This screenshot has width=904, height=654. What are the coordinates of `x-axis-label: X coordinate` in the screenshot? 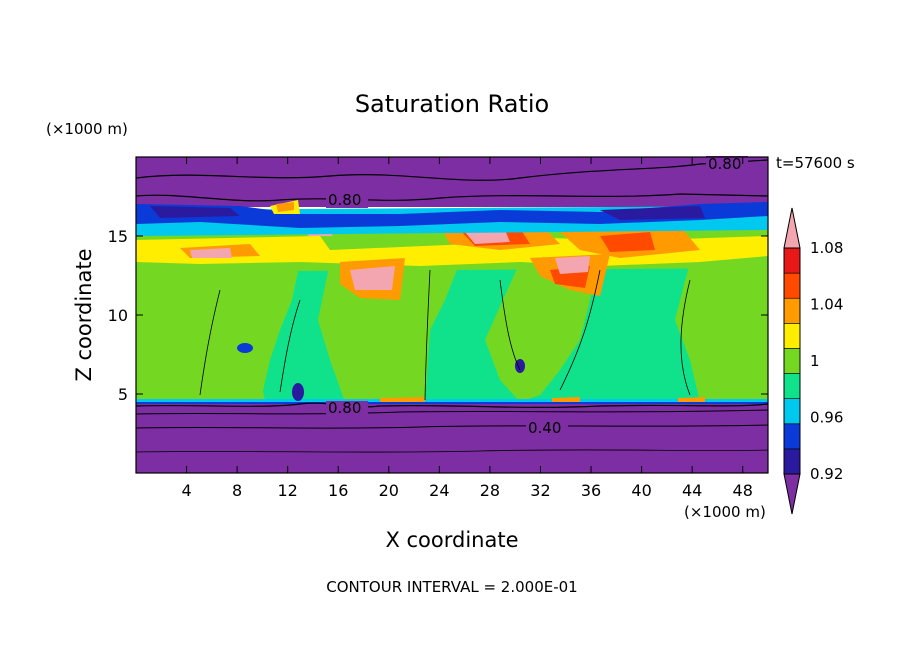 It's located at (451, 540).